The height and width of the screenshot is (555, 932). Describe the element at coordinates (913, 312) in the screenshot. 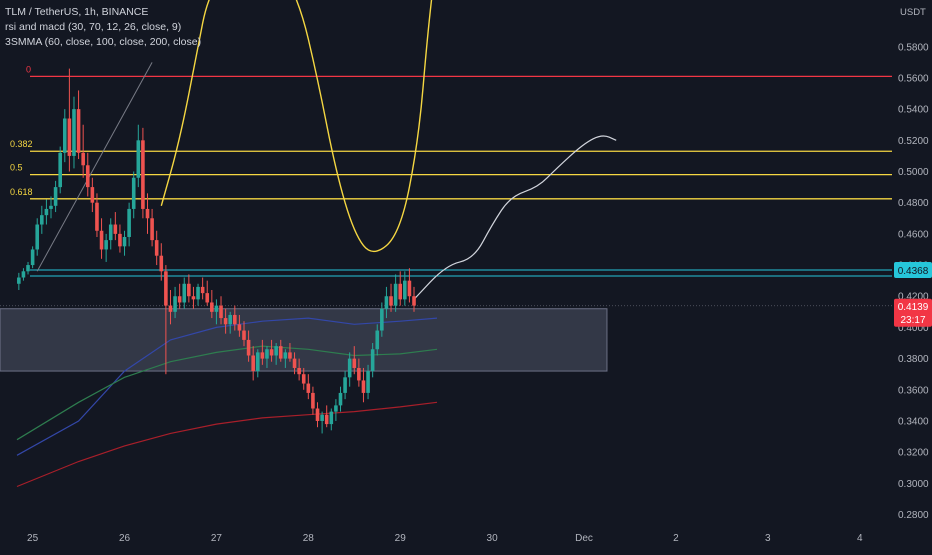

I see `current-price-tag` at that location.